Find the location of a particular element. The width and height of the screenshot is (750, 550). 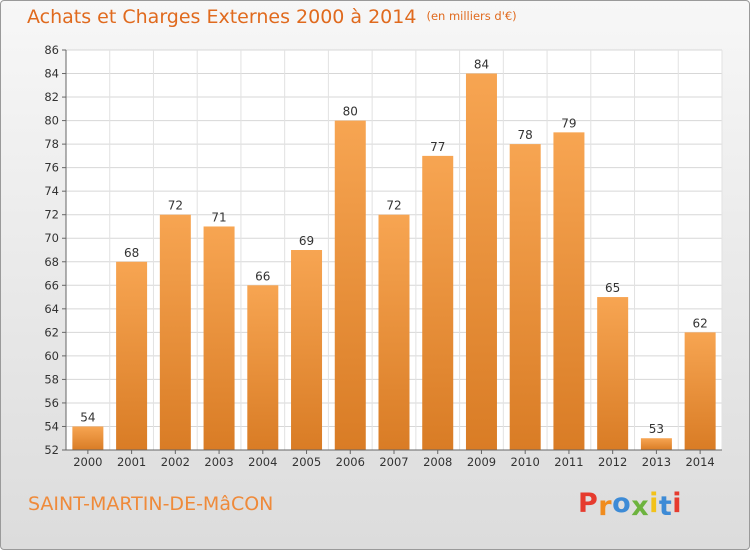

data-label: 68 is located at coordinates (131, 253).